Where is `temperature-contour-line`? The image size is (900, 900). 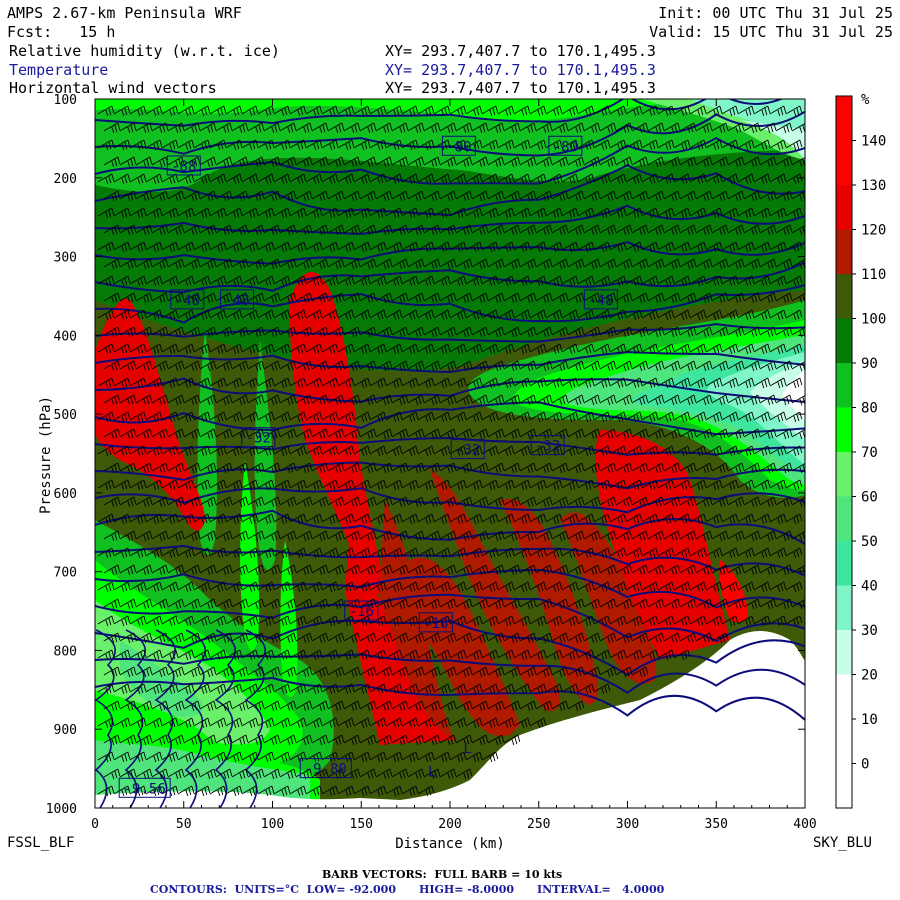
temperature-contour-line is located at coordinates (450, 362).